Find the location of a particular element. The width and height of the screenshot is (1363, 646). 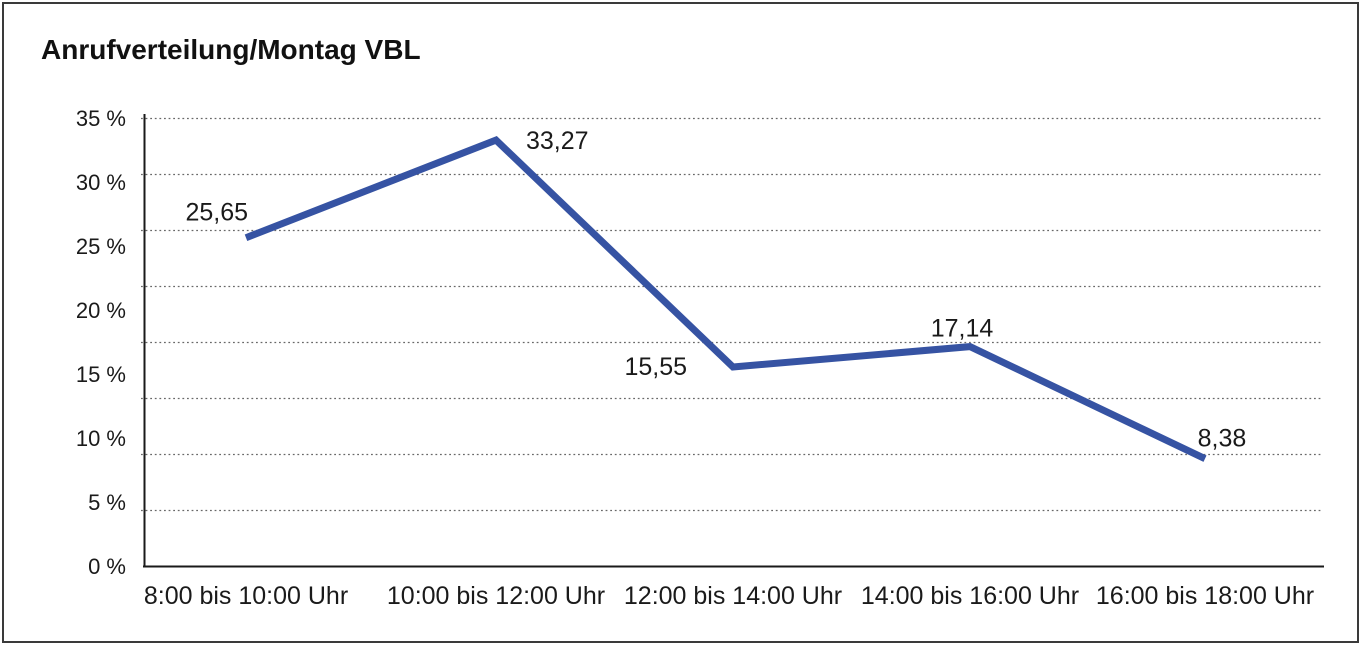

x-category-label: 16:00 bis 18:00 Uhr is located at coordinates (1205, 596).